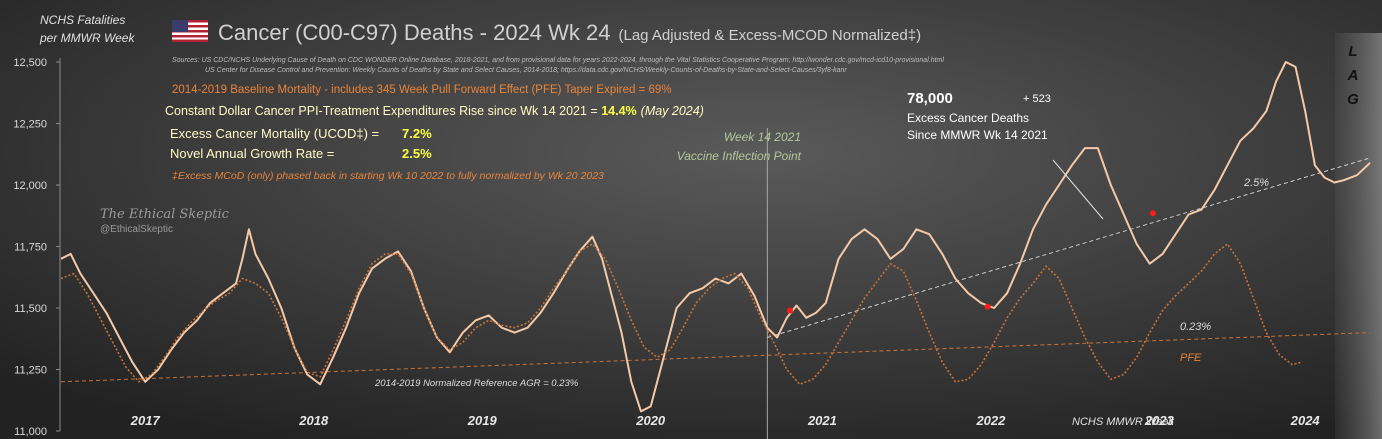 This screenshot has height=439, width=1382. What do you see at coordinates (30, 125) in the screenshot?
I see `y-tick-label: 12,250` at bounding box center [30, 125].